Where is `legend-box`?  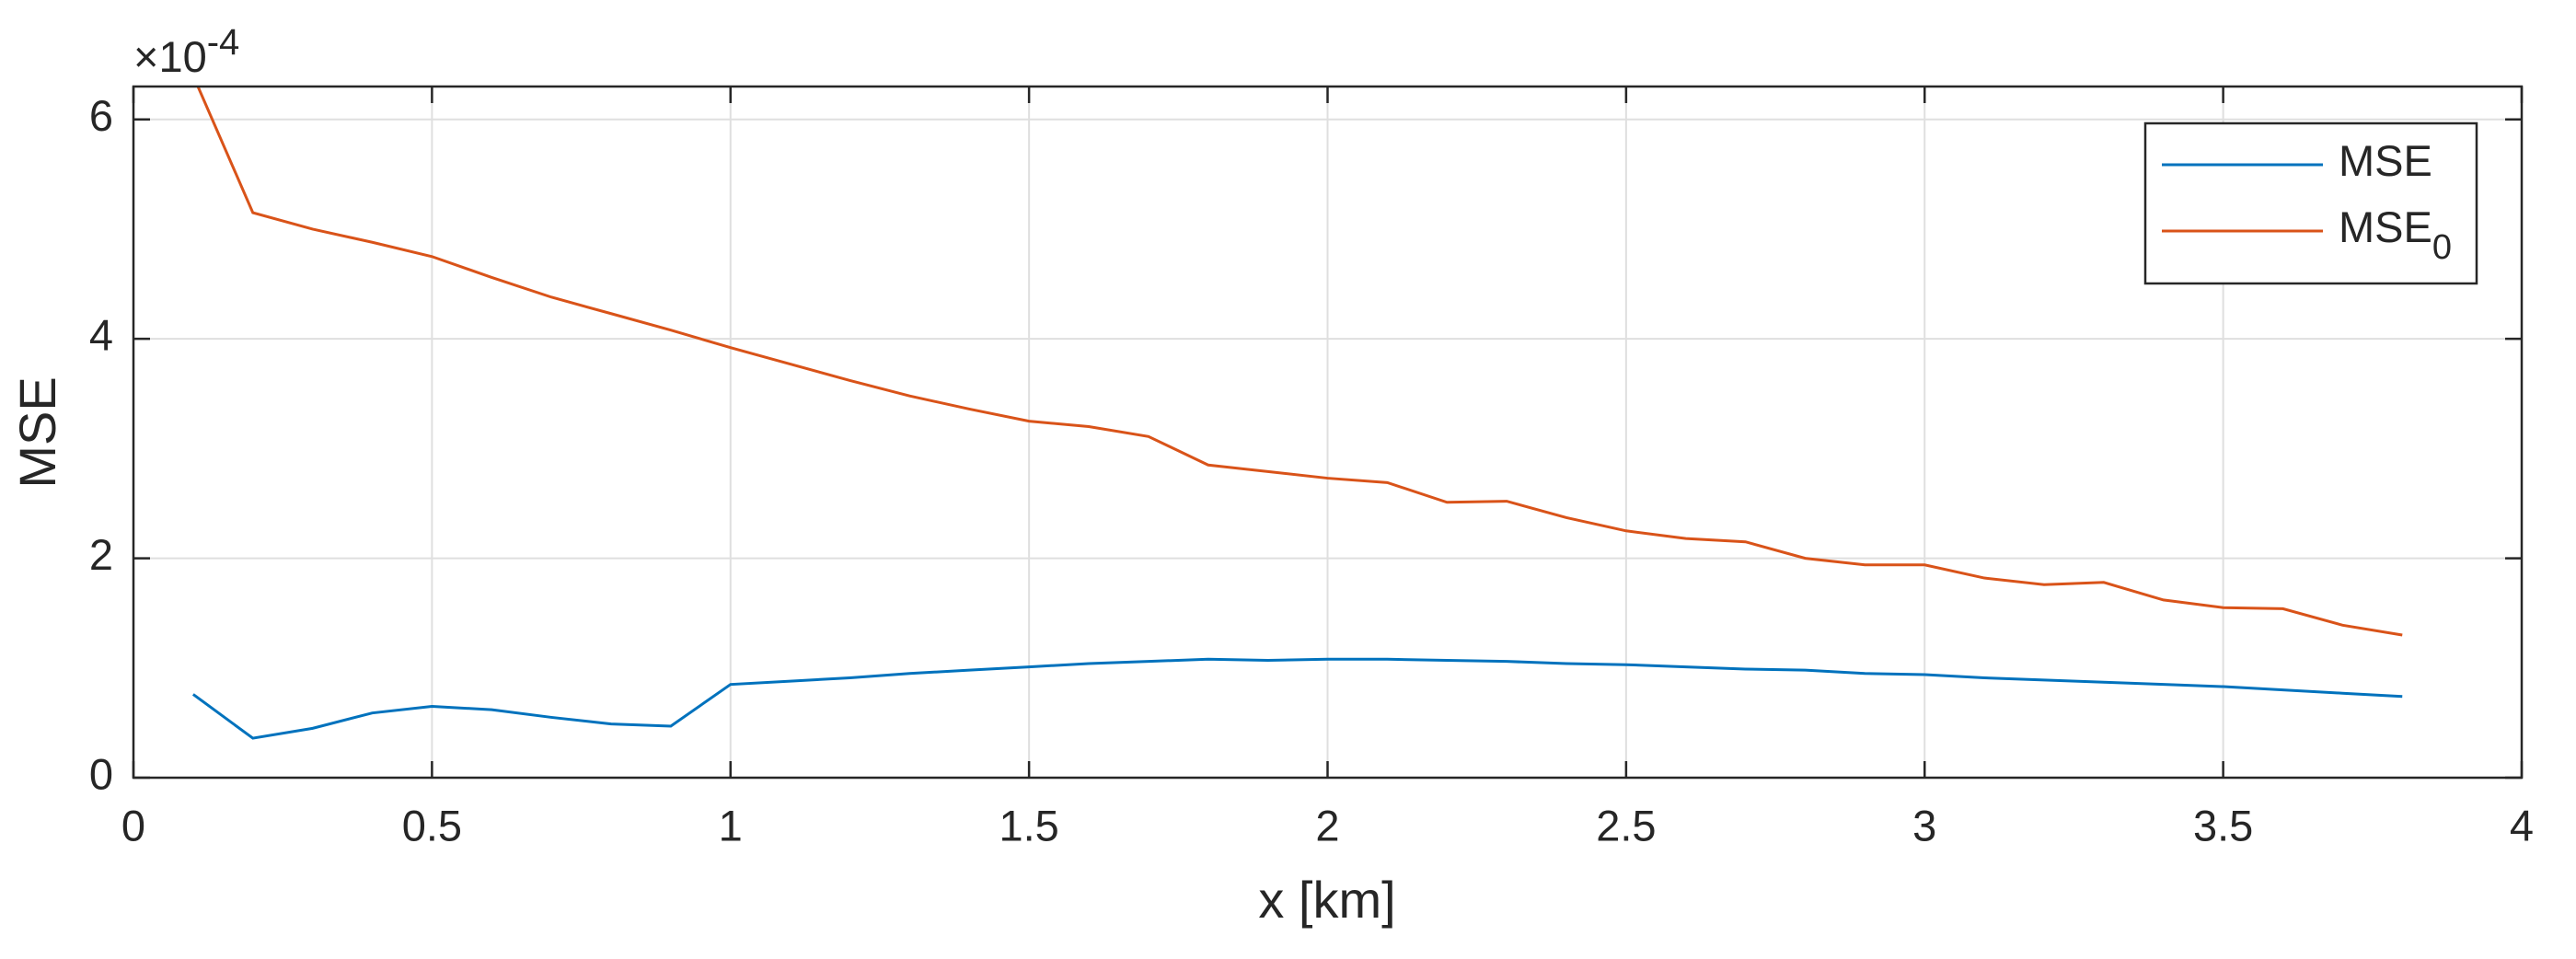 legend-box is located at coordinates (2310, 203).